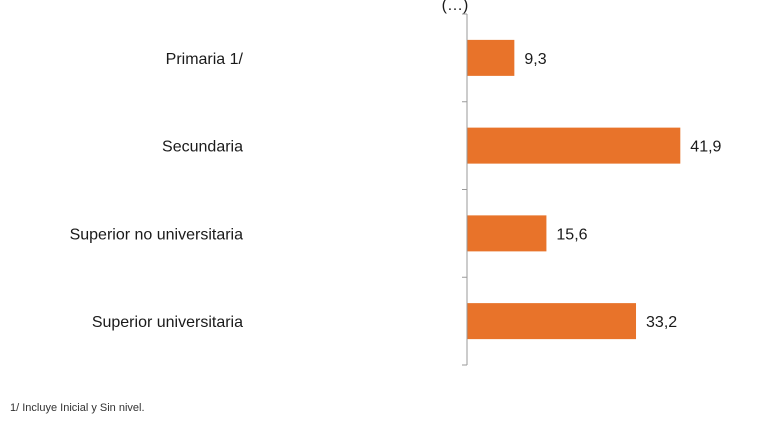 This screenshot has width=771, height=421. I want to click on category-label-2: Superior no universitaria, so click(157, 234).